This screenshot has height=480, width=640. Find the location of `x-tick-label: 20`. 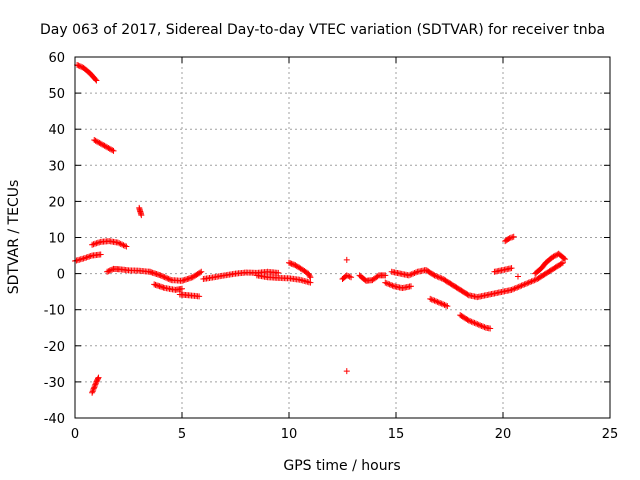

x-tick-label: 20 is located at coordinates (503, 434).